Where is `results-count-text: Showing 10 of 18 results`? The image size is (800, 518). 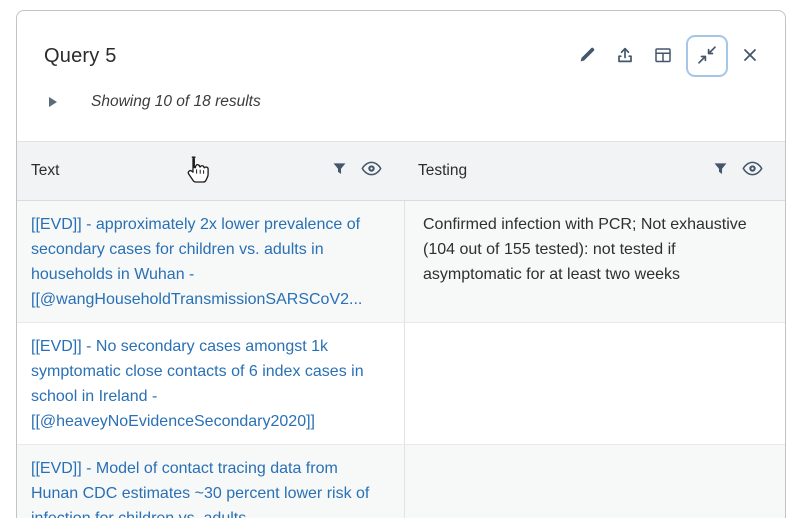 results-count-text: Showing 10 of 18 results is located at coordinates (176, 101).